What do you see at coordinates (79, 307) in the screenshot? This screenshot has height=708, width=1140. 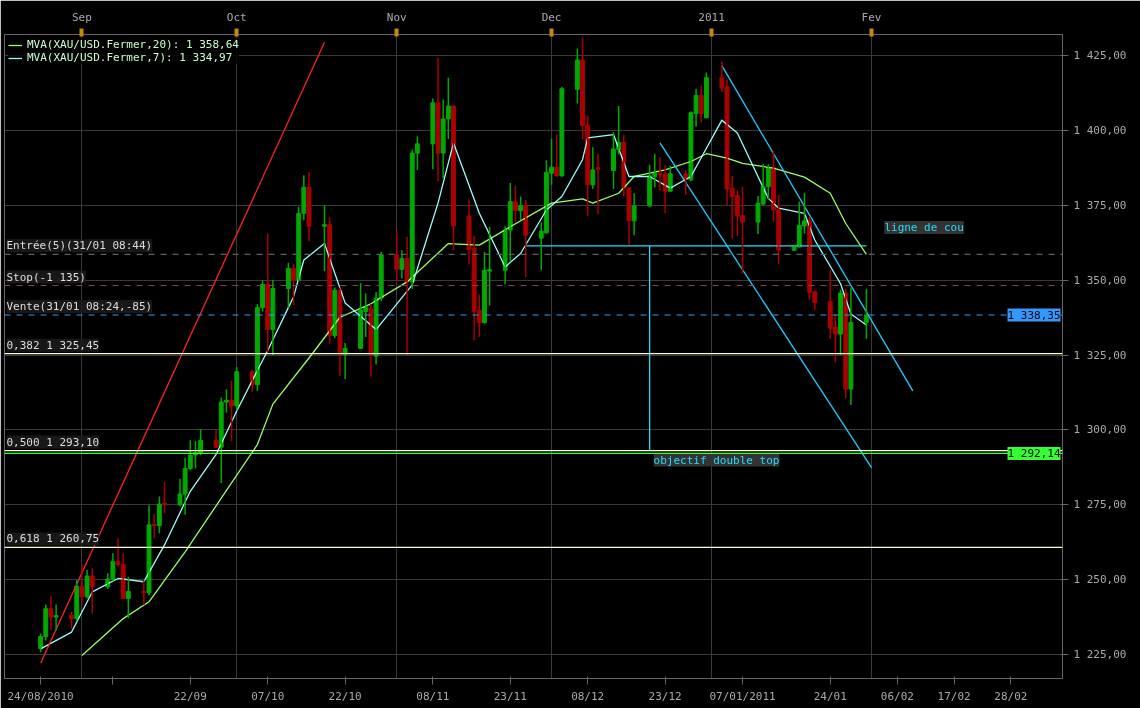 I see `annotation: Vente(31/01 08:24,-85)` at bounding box center [79, 307].